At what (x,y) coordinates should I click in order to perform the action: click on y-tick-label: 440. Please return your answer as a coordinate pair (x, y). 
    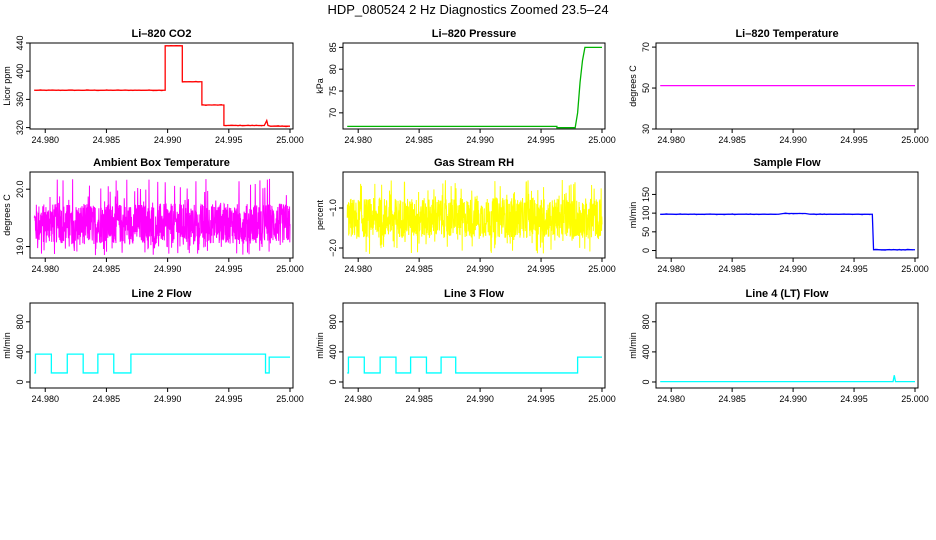
    Looking at the image, I should click on (20, 42).